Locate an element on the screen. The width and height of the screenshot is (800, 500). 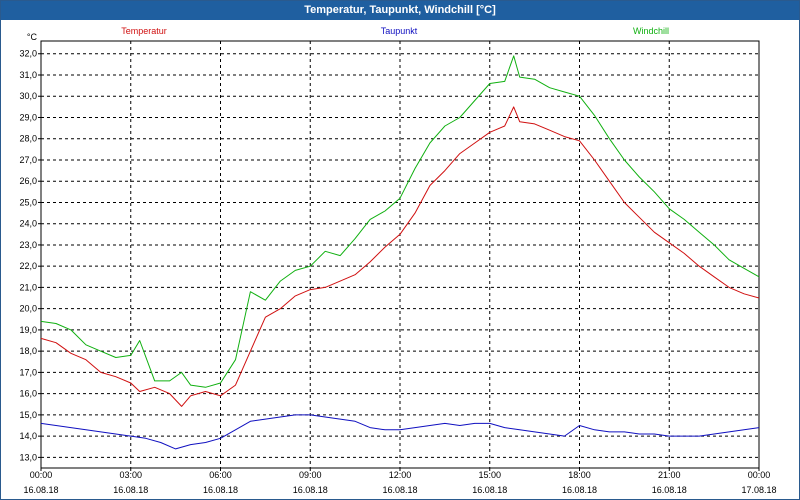
series-line-taupunkt is located at coordinates (400, 432).